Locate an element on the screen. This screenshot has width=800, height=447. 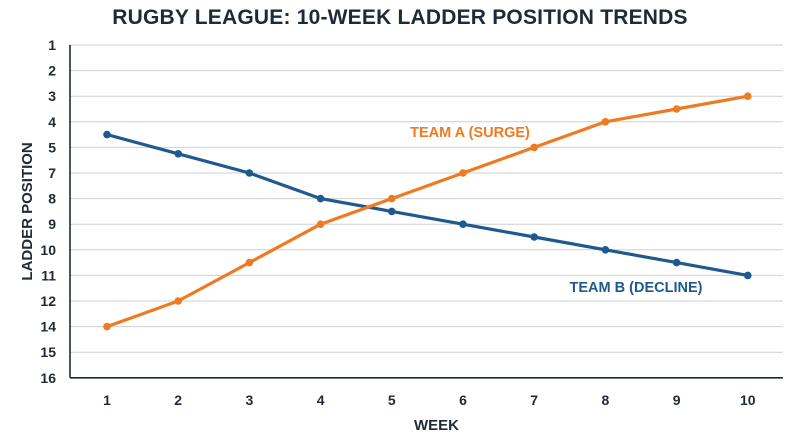
x-tick-labels: 1 2 3 4 5 6 7 8 9 10 is located at coordinates (429, 400).